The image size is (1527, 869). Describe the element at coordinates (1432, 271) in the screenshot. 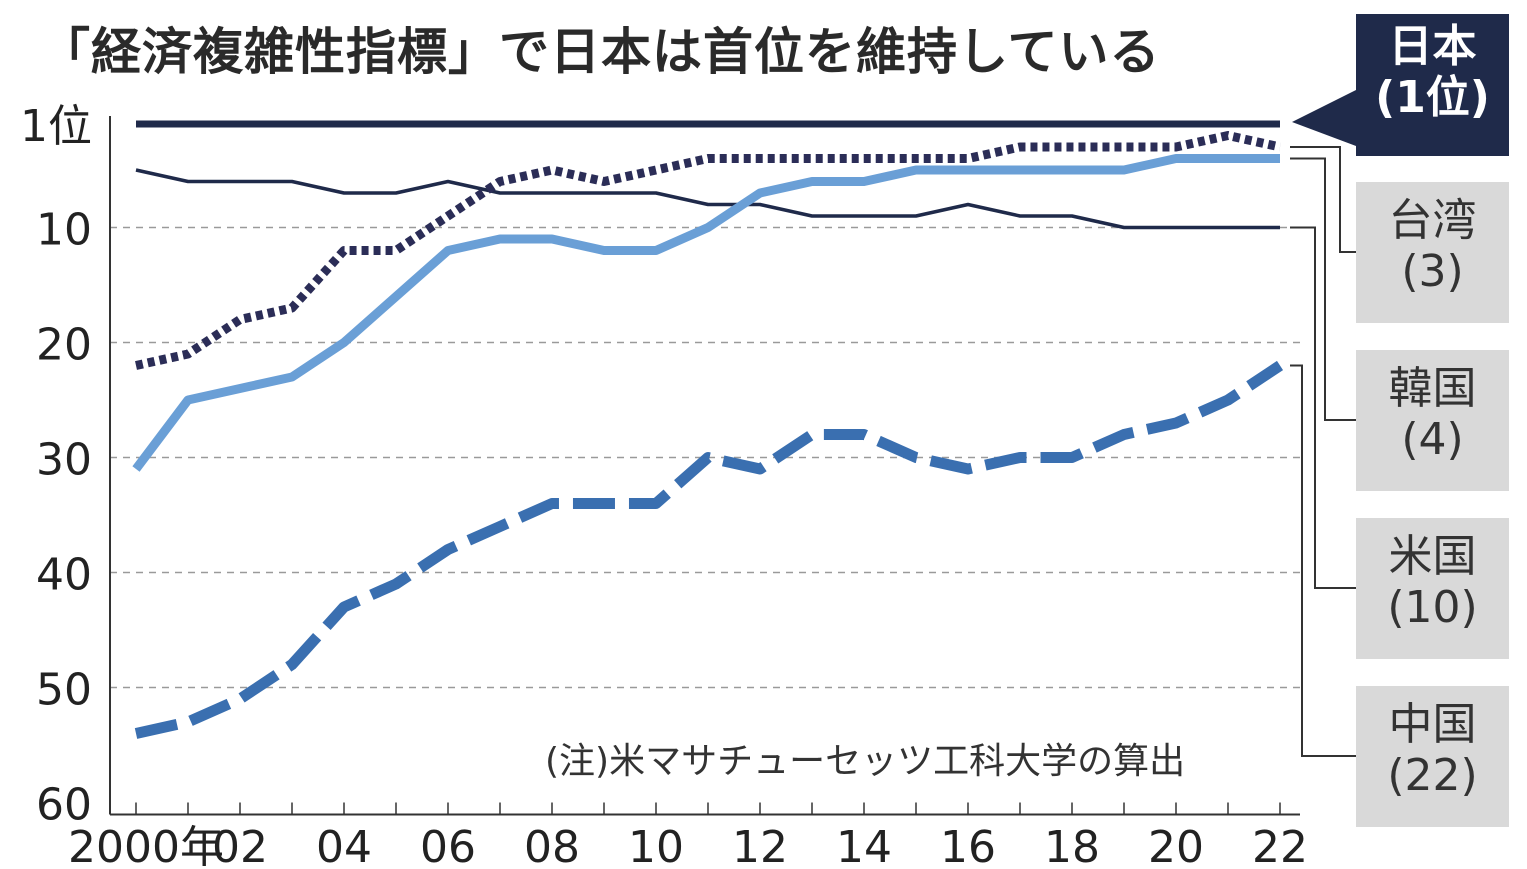

I see `legend-taiwan-rank: (3)` at that location.